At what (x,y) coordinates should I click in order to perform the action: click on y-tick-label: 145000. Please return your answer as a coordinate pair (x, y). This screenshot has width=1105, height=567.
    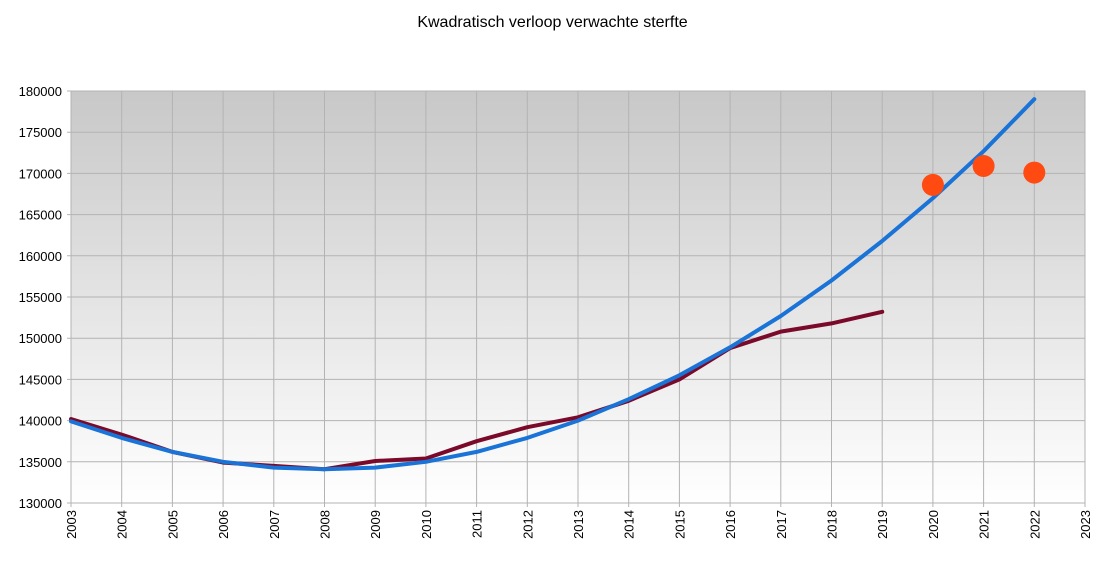
    Looking at the image, I should click on (40, 379).